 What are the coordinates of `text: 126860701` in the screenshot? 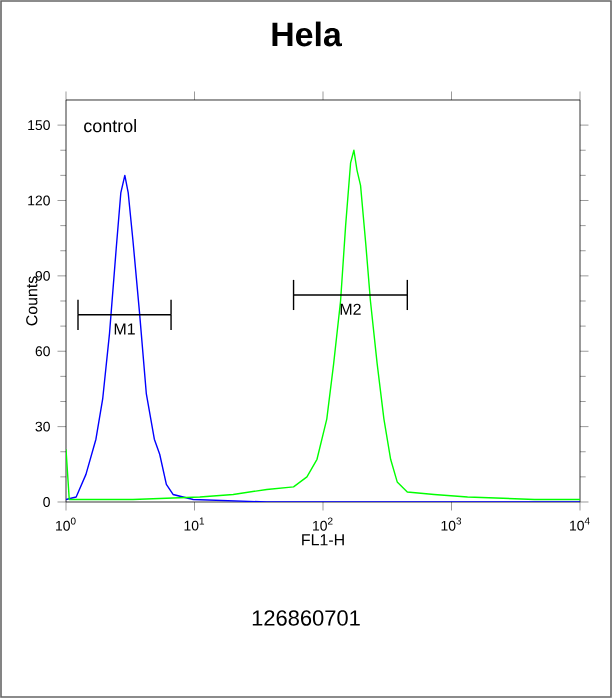 It's located at (306, 618).